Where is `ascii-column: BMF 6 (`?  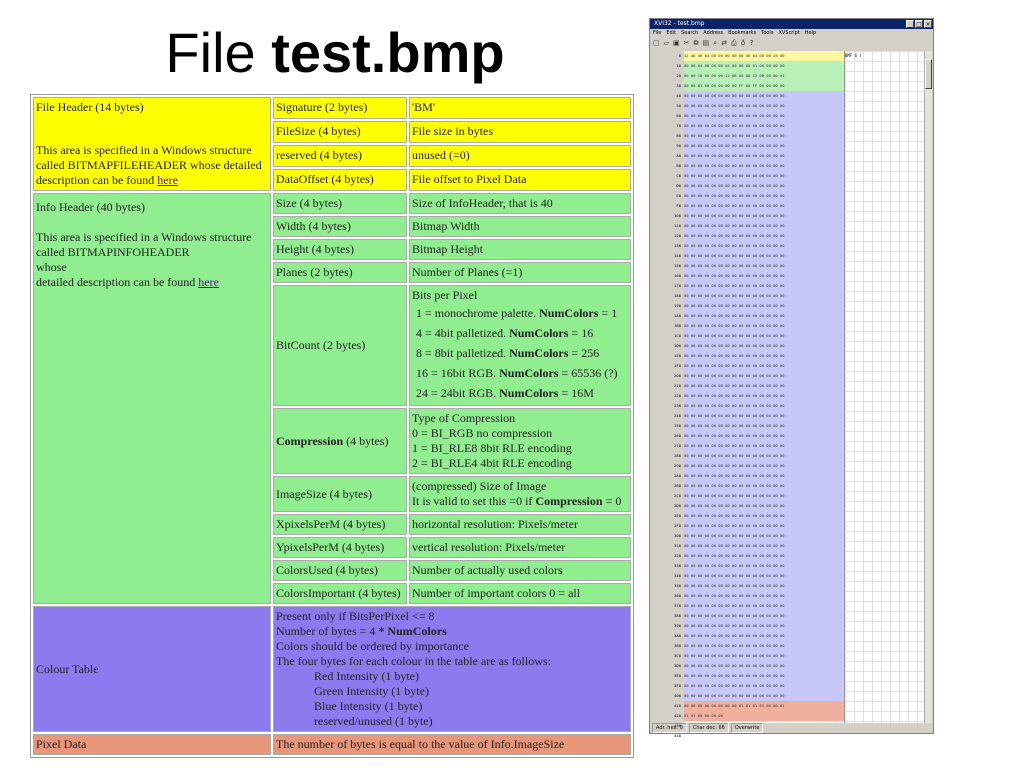 ascii-column: BMF 6 ( is located at coordinates (884, 387).